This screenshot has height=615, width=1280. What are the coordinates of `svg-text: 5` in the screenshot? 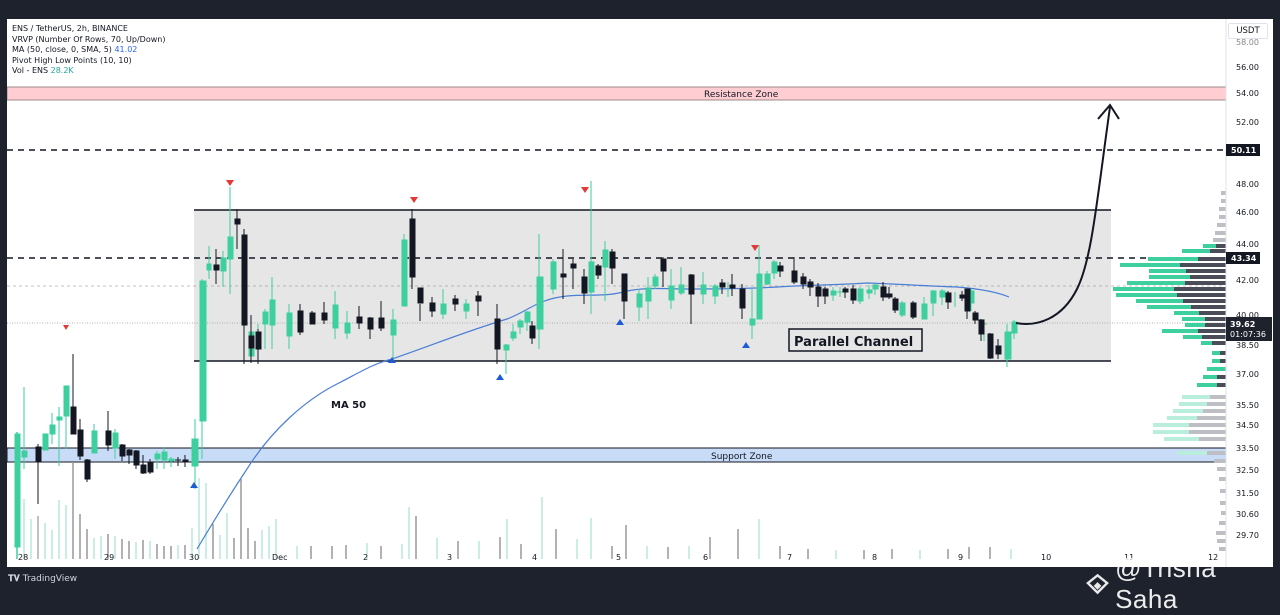 It's located at (618, 557).